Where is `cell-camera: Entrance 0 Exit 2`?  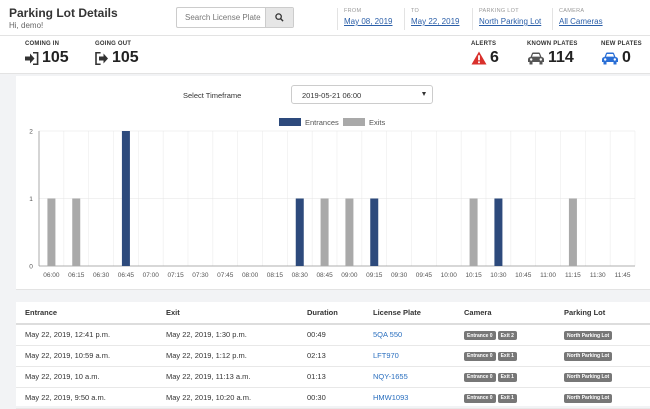
cell-camera: Entrance 0 Exit 2 is located at coordinates (505, 335).